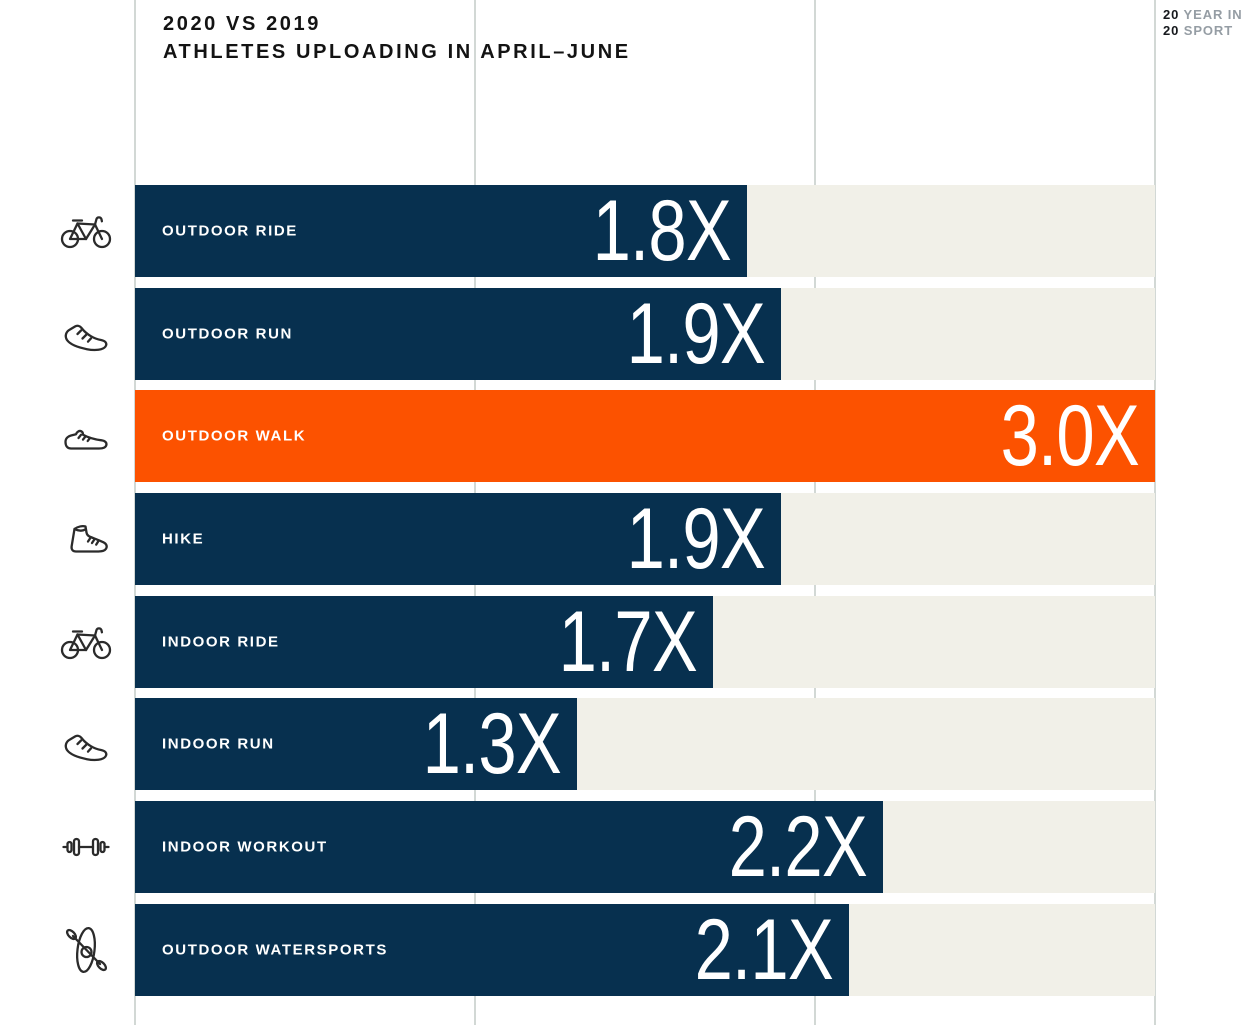  What do you see at coordinates (424, 641) in the screenshot?
I see `bar: INDOOR RIDE 1.7X` at bounding box center [424, 641].